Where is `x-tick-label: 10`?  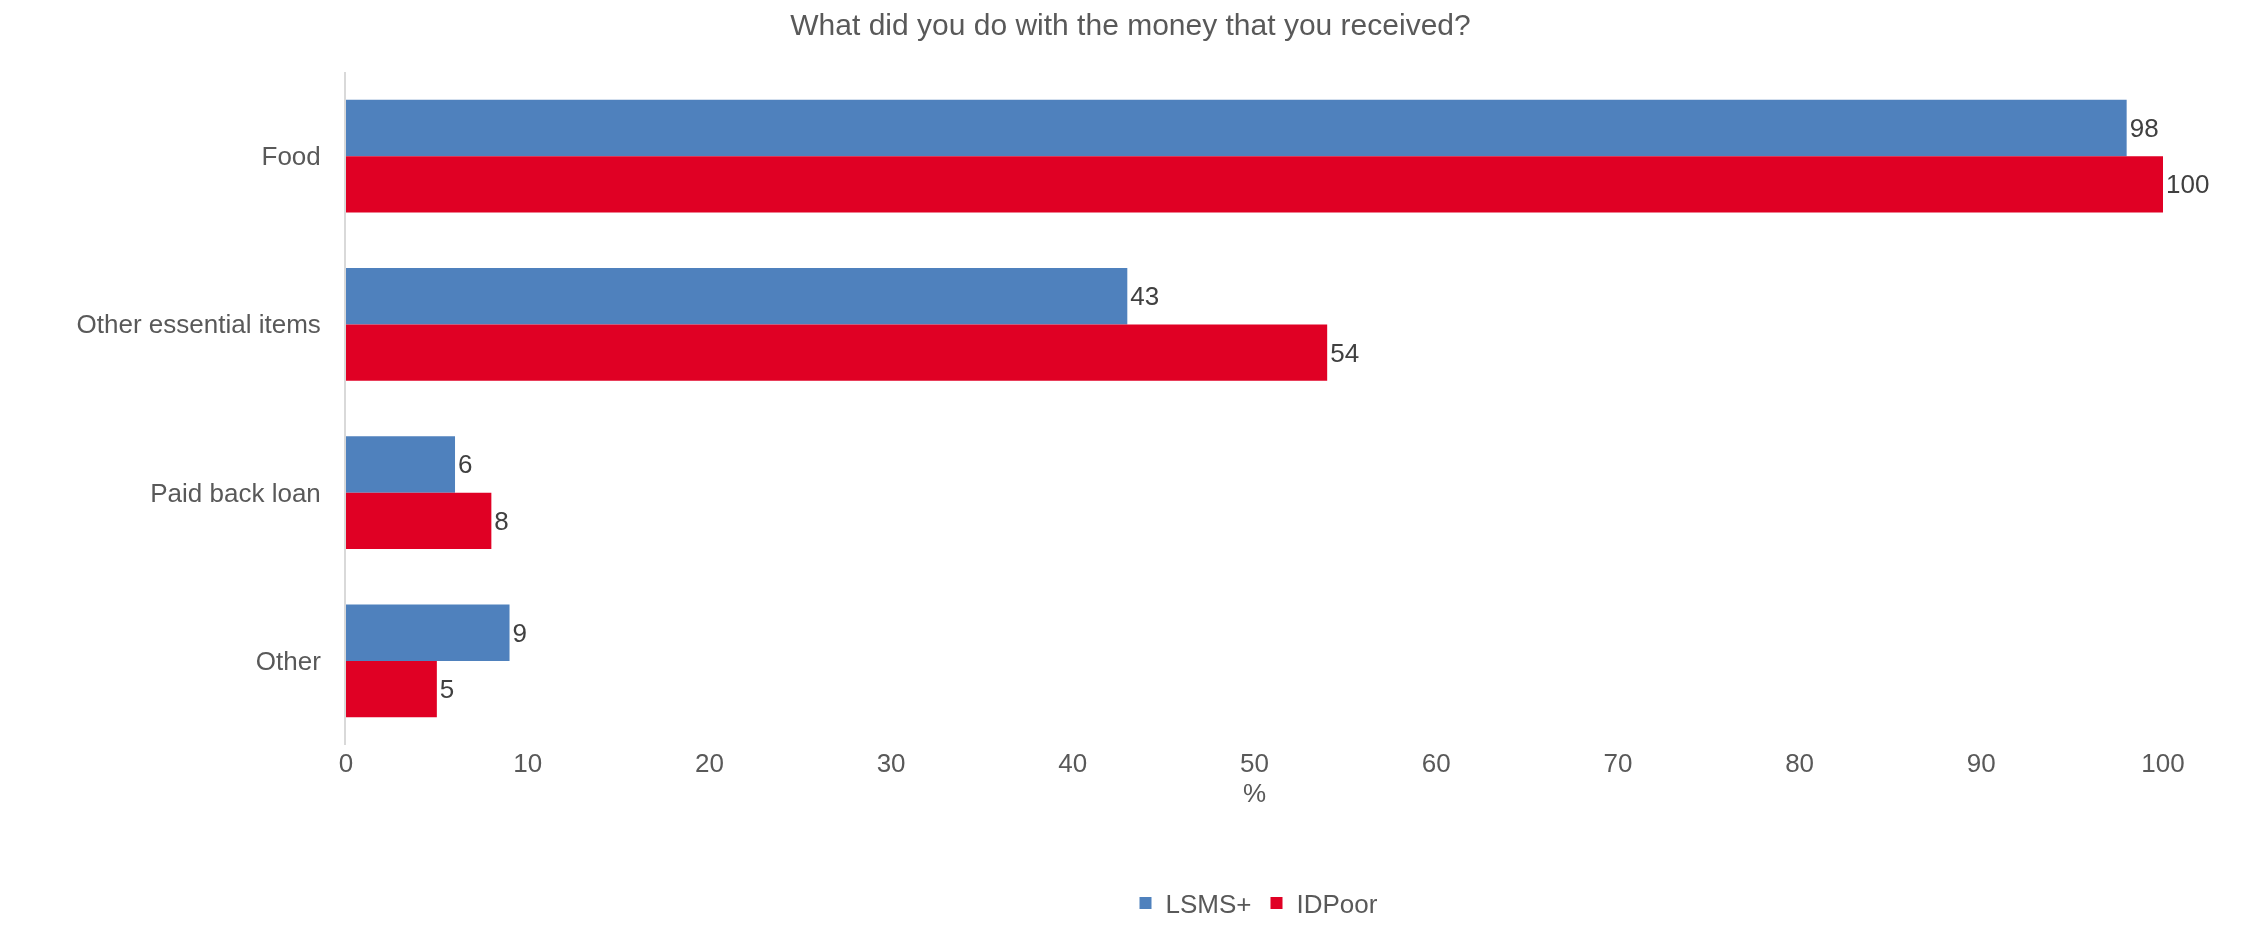
x-tick-label: 10 is located at coordinates (528, 763).